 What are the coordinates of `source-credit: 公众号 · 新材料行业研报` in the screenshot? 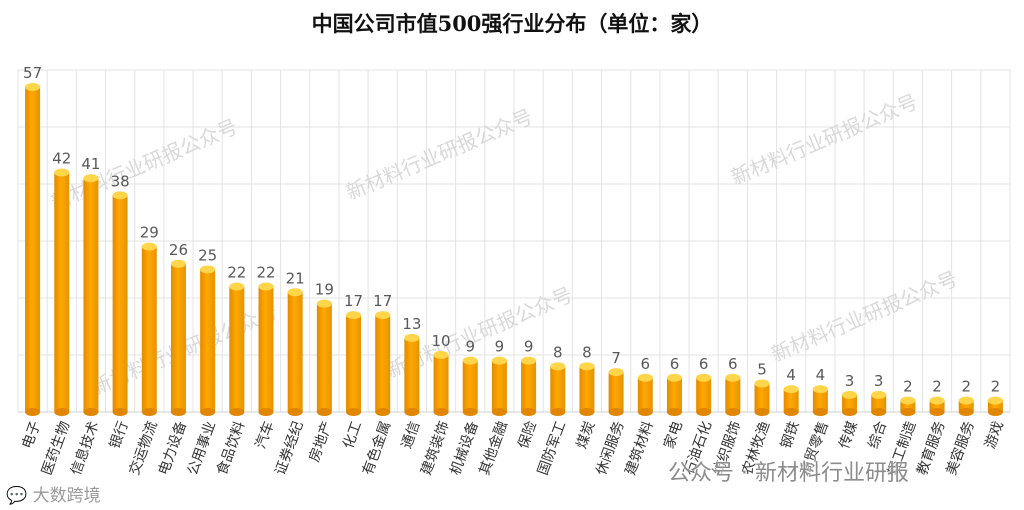 It's located at (788, 473).